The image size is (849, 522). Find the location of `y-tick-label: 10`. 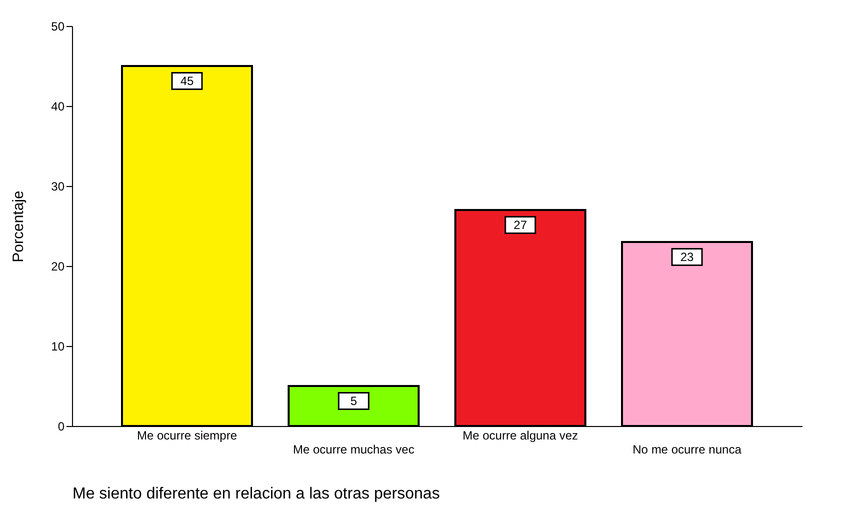

y-tick-label: 10 is located at coordinates (58, 347).